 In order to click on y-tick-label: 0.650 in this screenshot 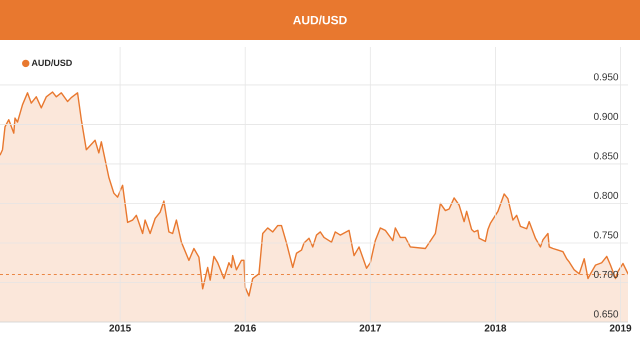, I will do `click(606, 314)`.